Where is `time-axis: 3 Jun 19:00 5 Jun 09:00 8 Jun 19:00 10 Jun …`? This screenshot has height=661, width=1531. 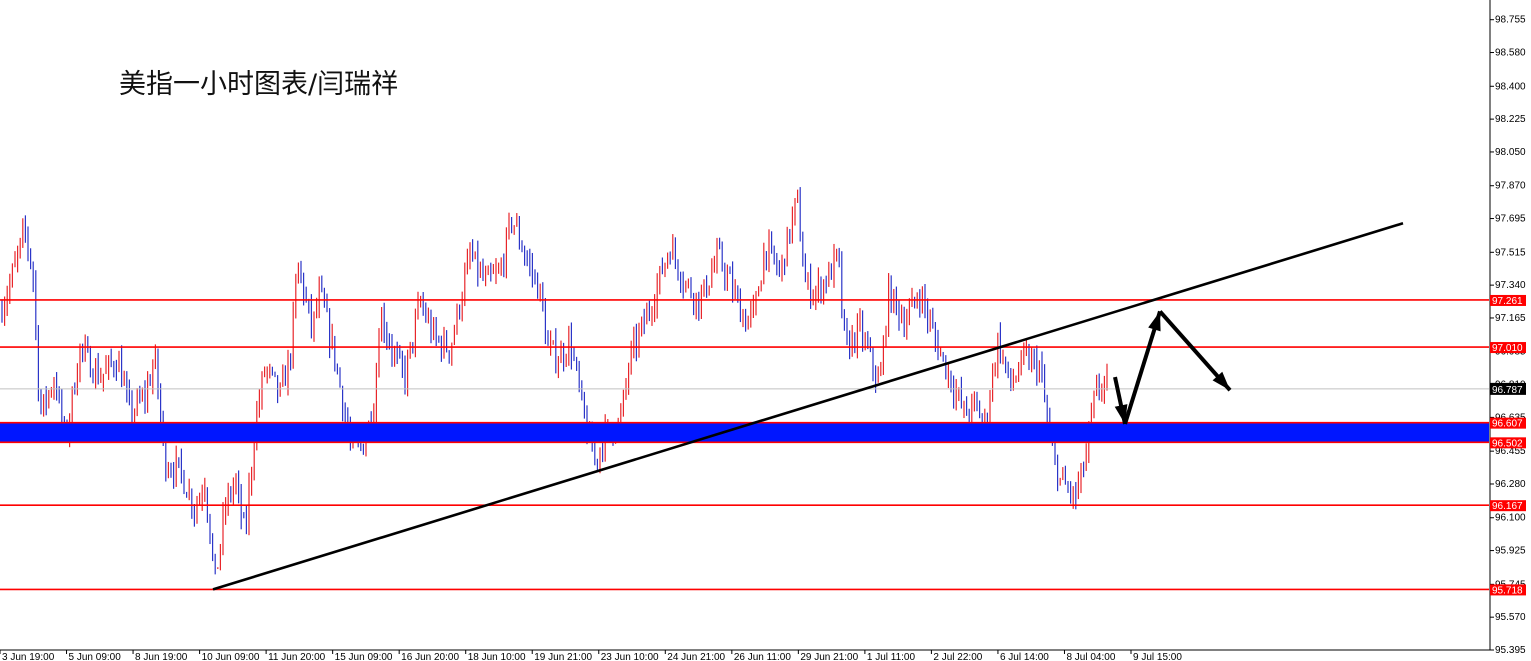
time-axis: 3 Jun 19:00 5 Jun 09:00 8 Jun 19:00 10 Jun … is located at coordinates (591, 655).